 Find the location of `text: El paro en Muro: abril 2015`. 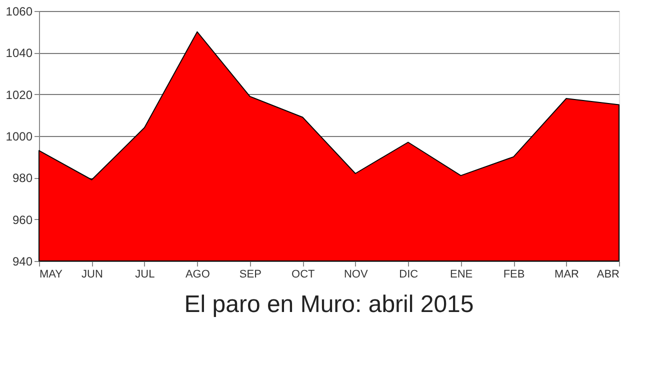

text: El paro en Muro: abril 2015 is located at coordinates (329, 304).